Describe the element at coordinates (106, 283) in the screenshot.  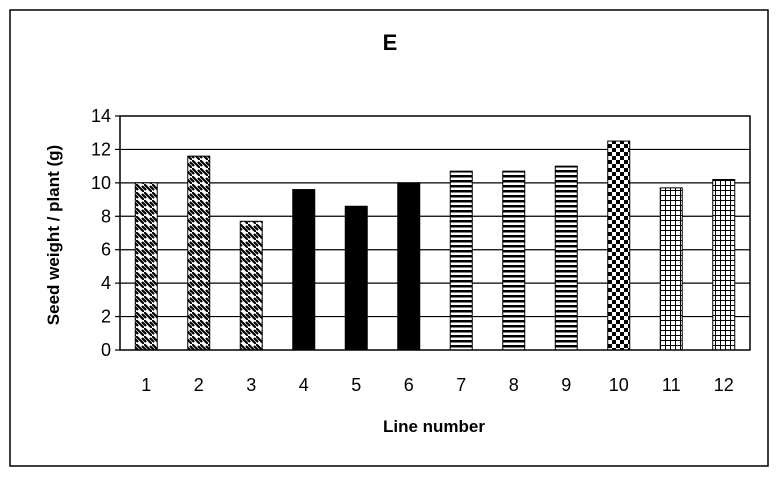
I see `y-tick-label: 4` at that location.